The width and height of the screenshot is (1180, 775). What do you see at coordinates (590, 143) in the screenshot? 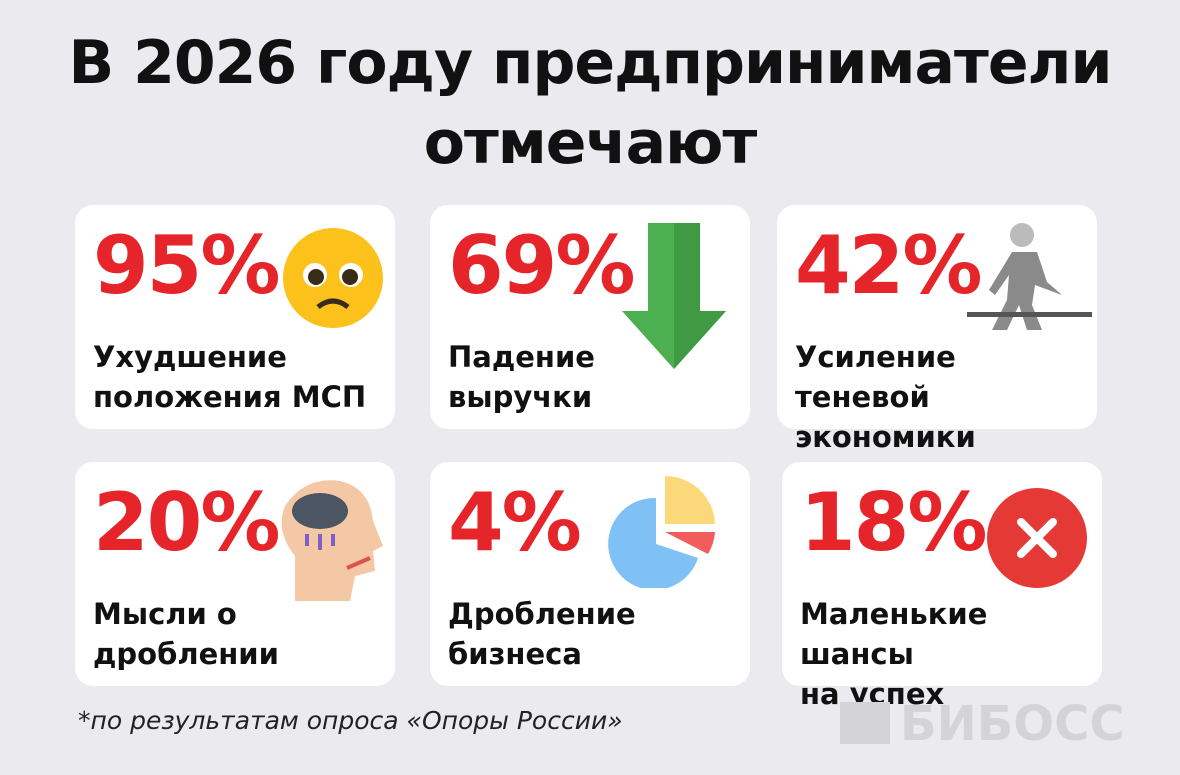
I see `title: отмечают` at bounding box center [590, 143].